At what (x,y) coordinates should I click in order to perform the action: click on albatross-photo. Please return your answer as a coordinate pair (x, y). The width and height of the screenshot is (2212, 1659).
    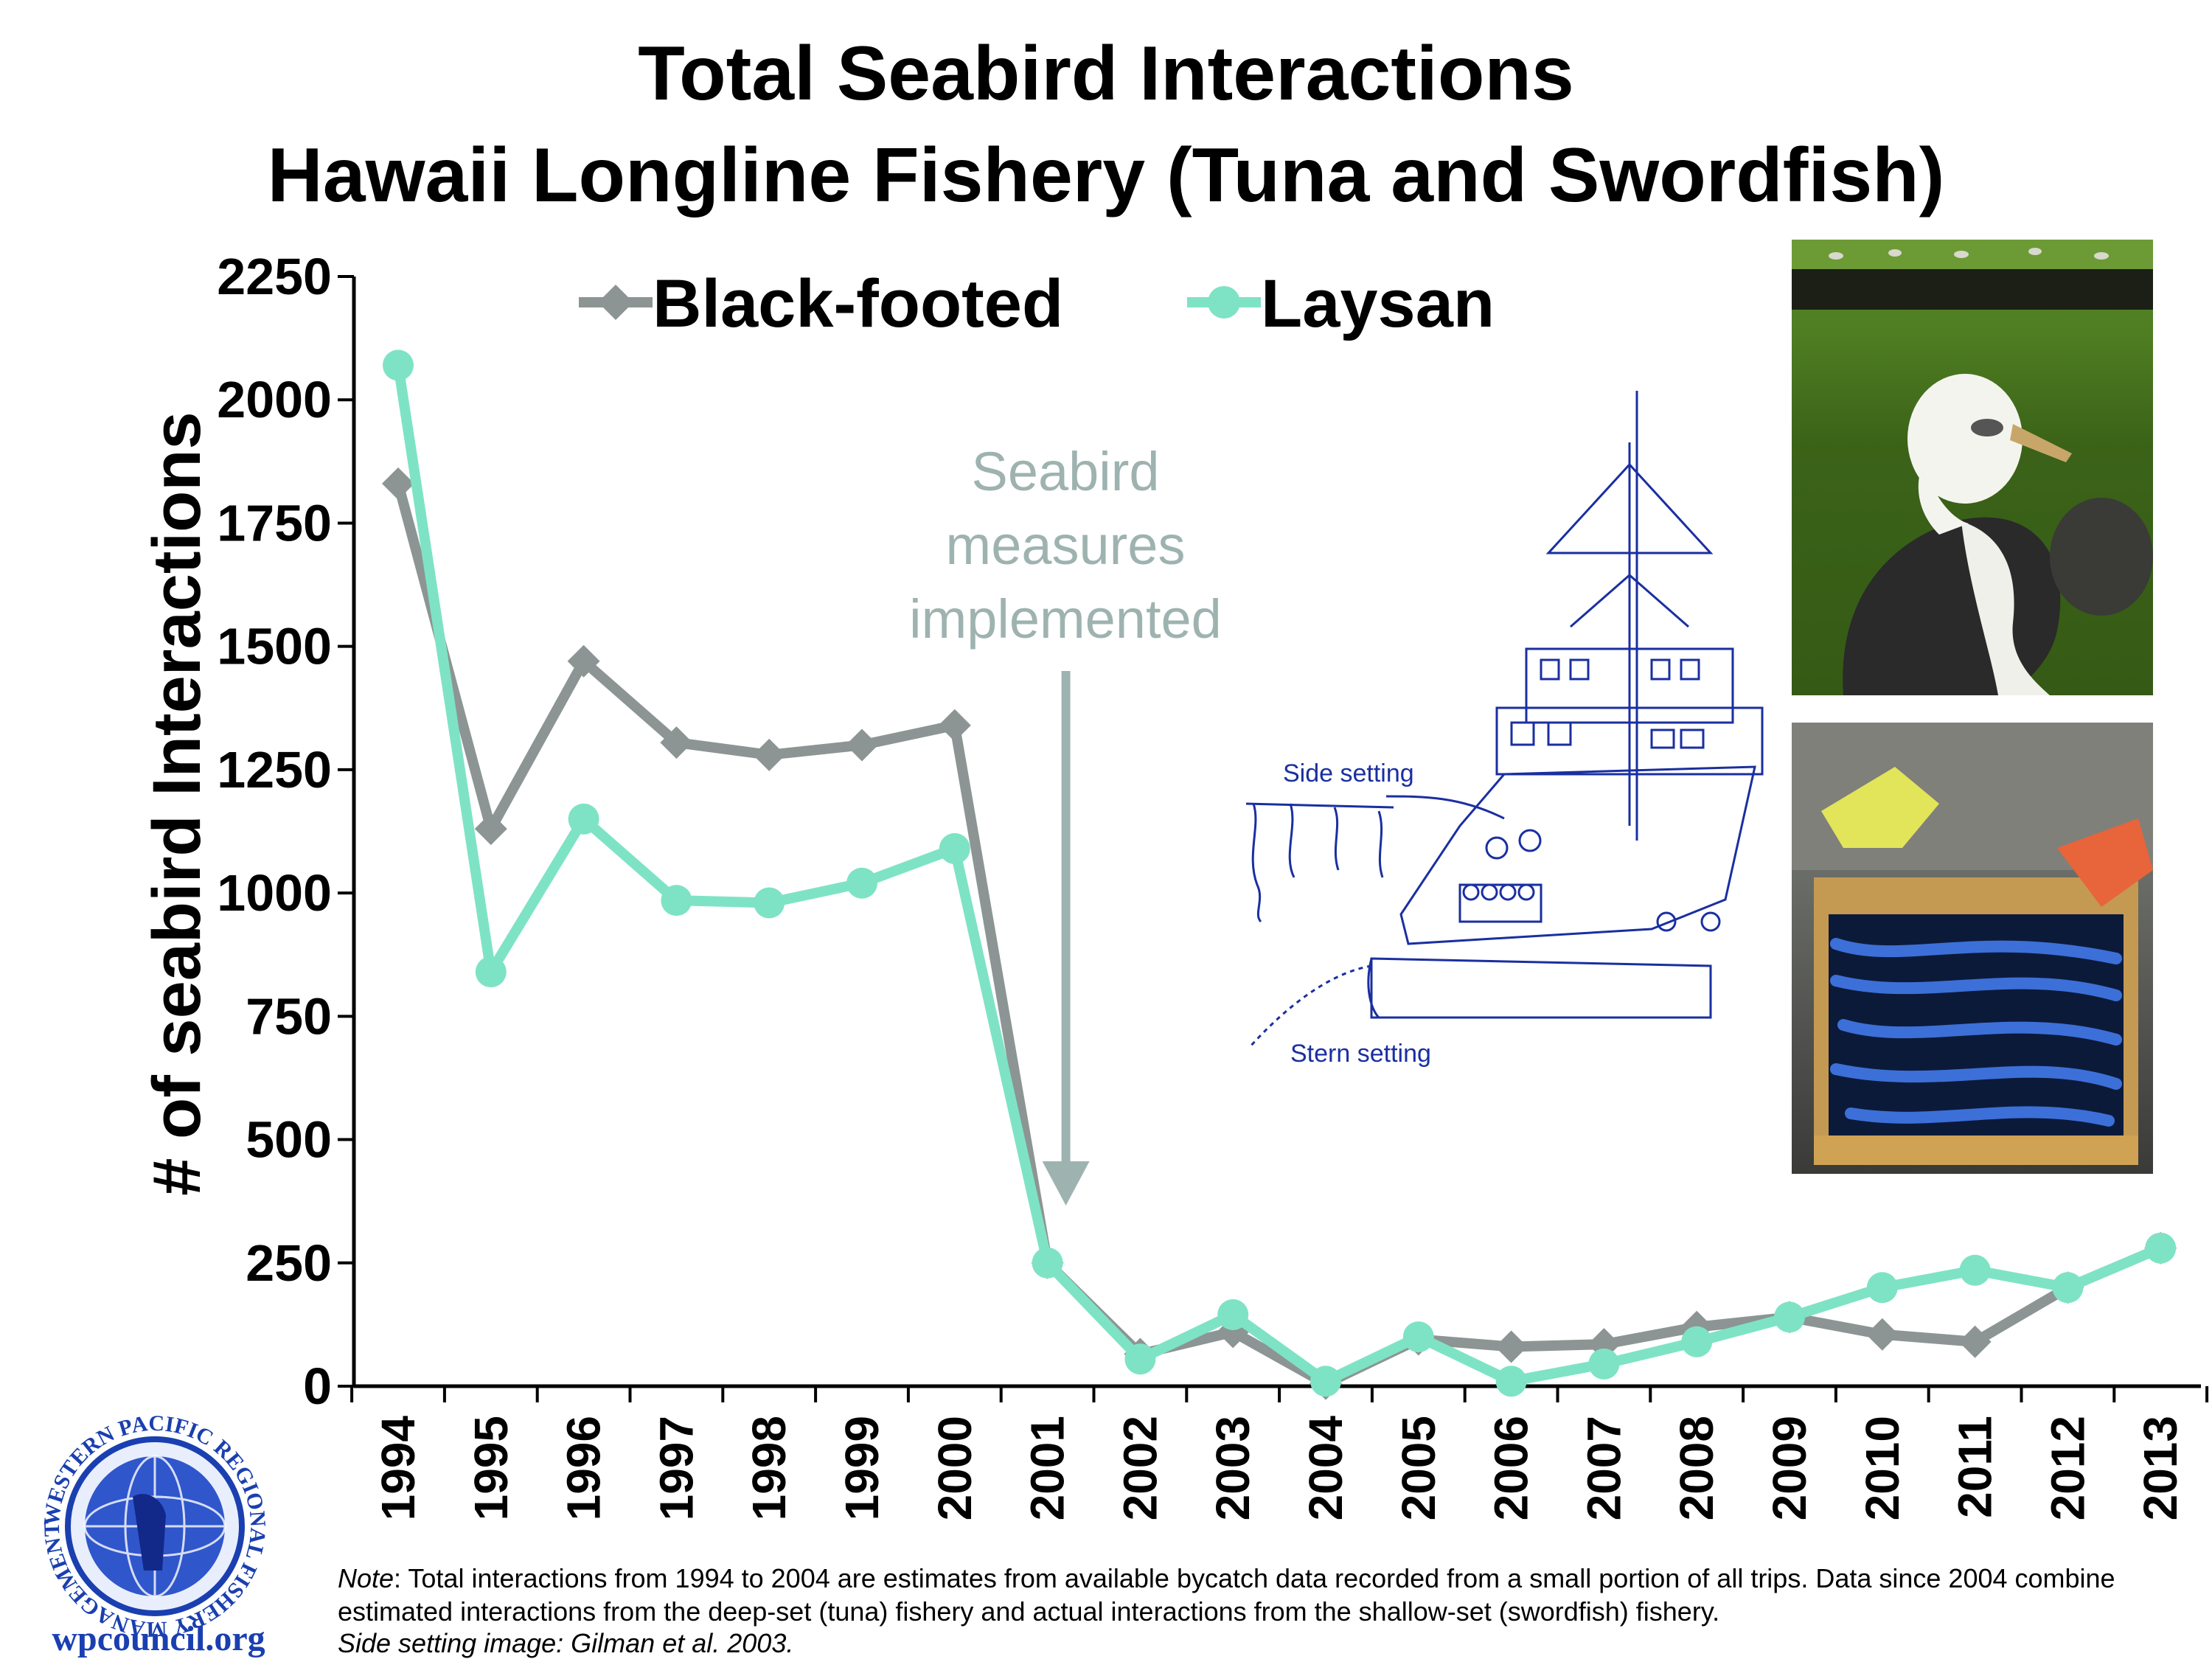
    Looking at the image, I should click on (1972, 467).